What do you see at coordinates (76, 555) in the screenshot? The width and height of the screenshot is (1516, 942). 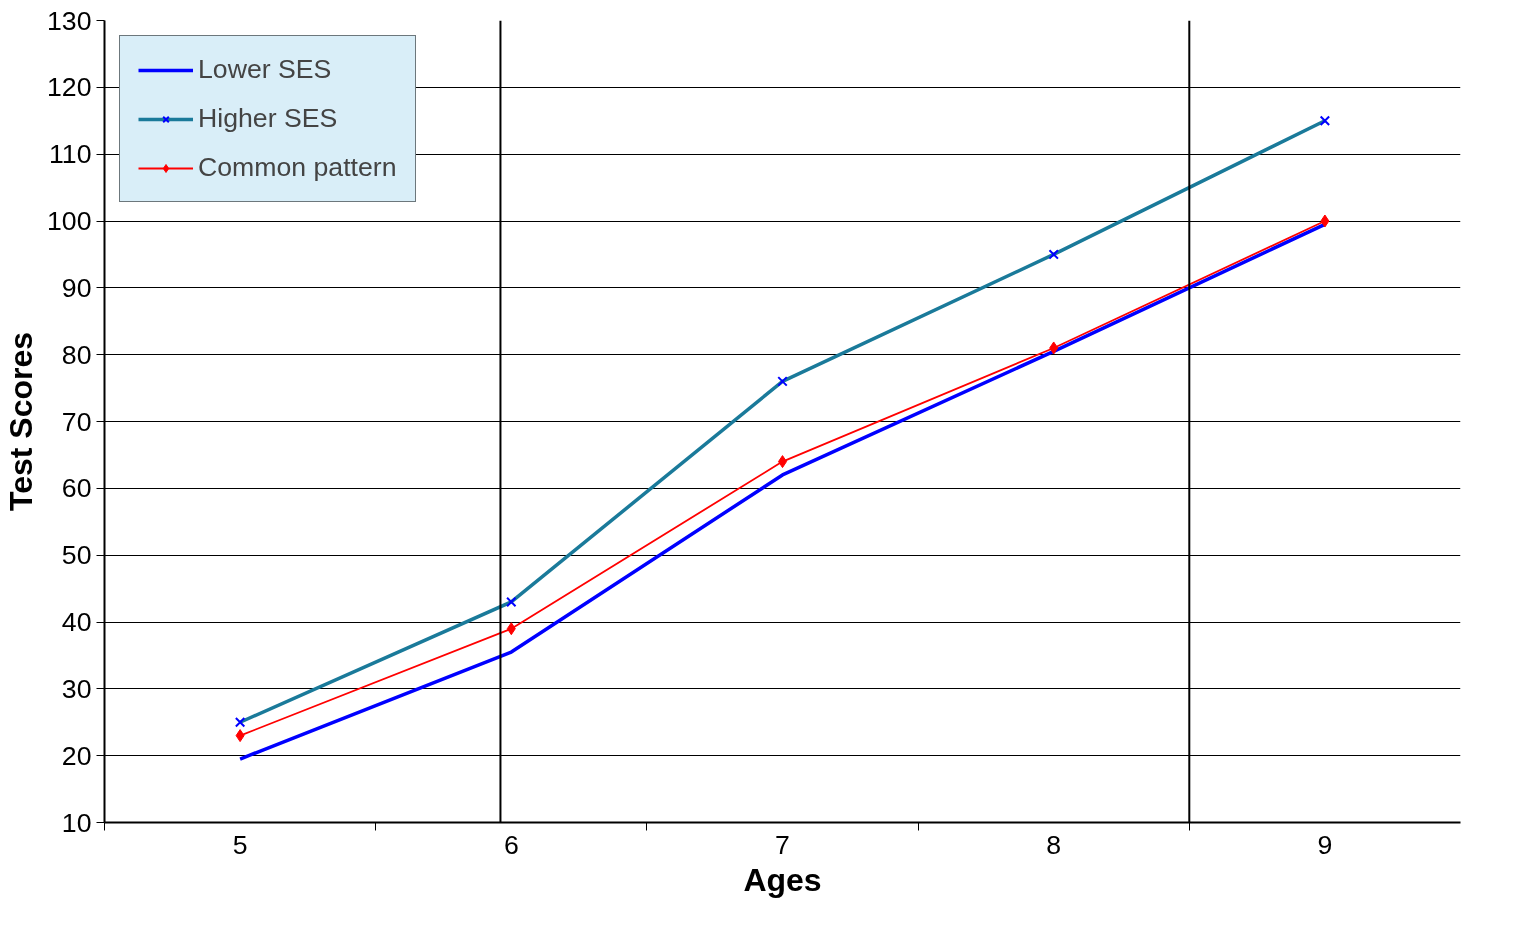 I see `y-tick-label: 50` at bounding box center [76, 555].